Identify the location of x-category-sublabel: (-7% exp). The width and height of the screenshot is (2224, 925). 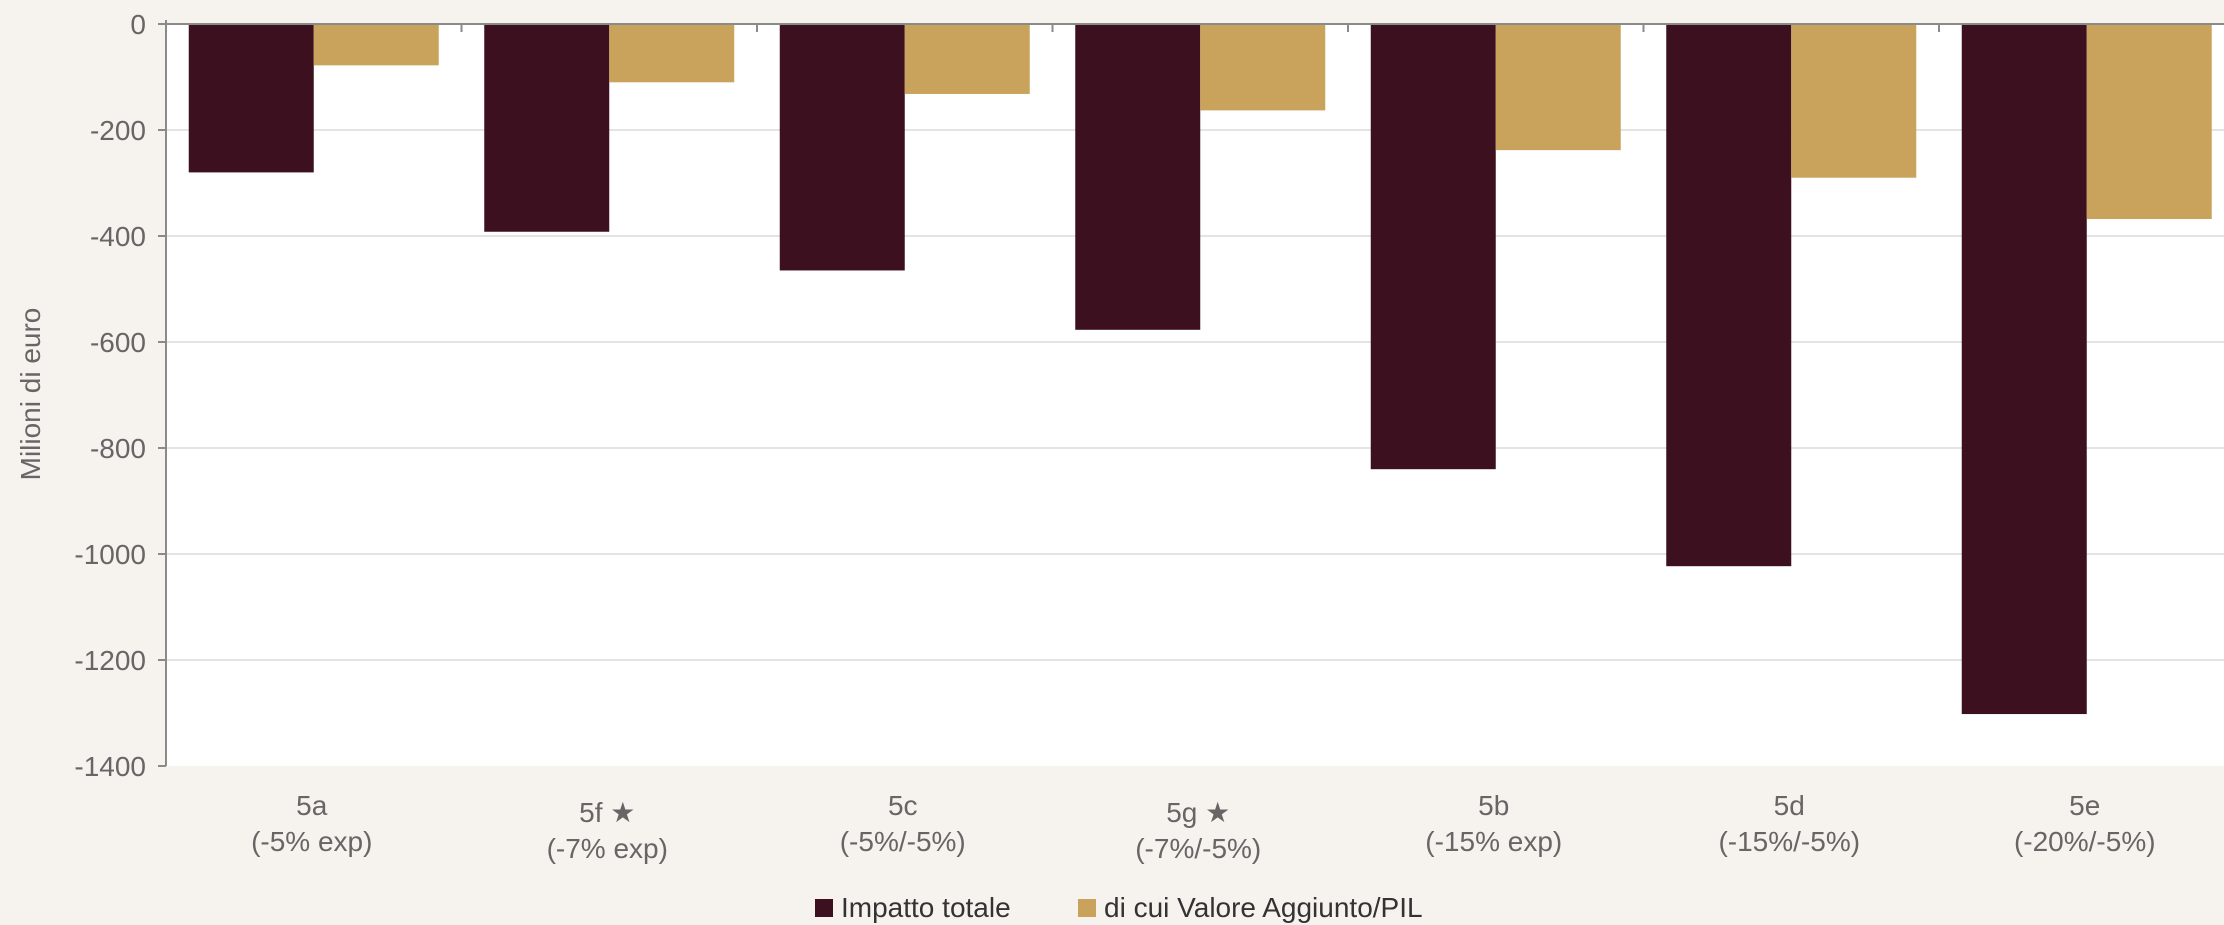
(607, 848).